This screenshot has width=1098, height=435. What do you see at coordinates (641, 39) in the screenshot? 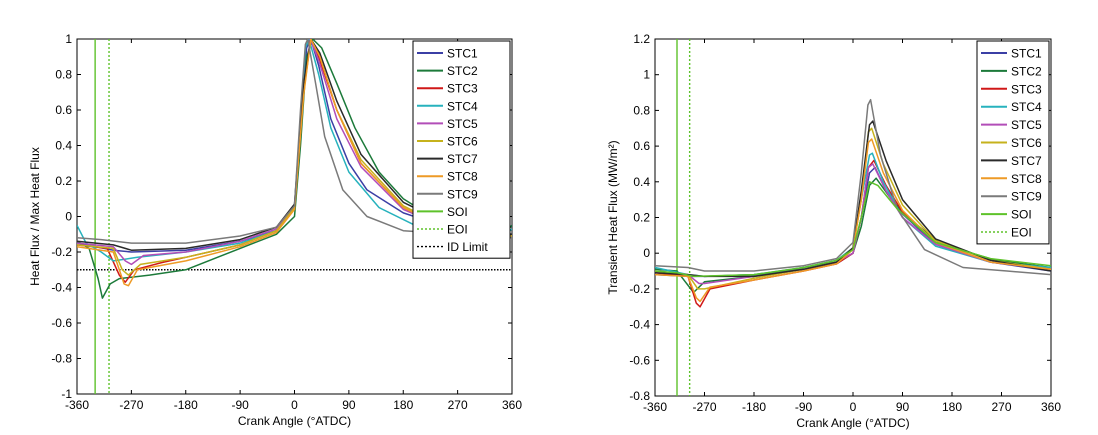
I see `y-tick-label: 1.2` at bounding box center [641, 39].